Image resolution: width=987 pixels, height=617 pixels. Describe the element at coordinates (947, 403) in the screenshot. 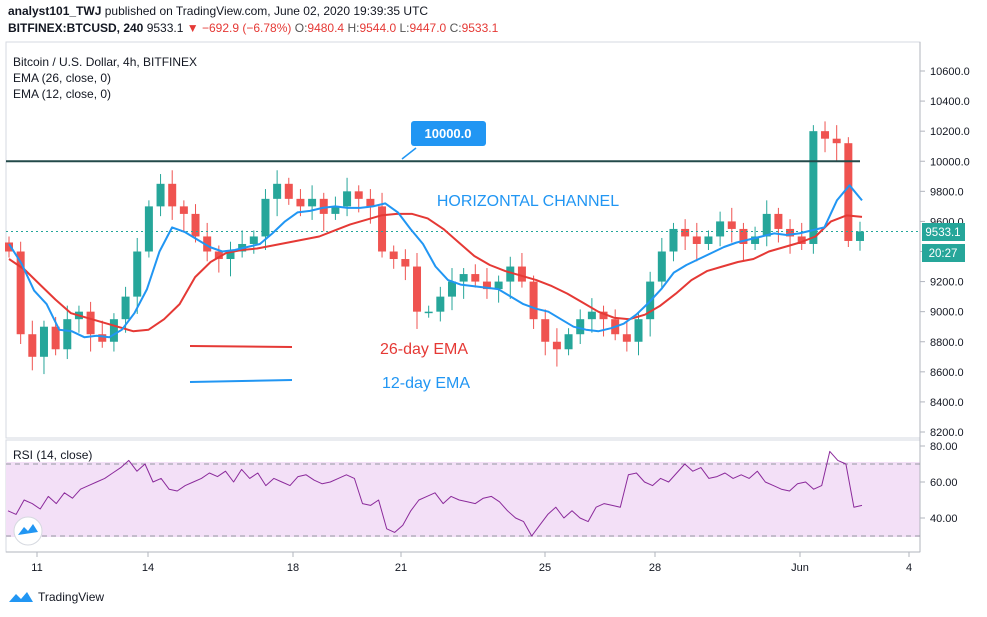

I see `y-tick-label: 8400.0` at that location.